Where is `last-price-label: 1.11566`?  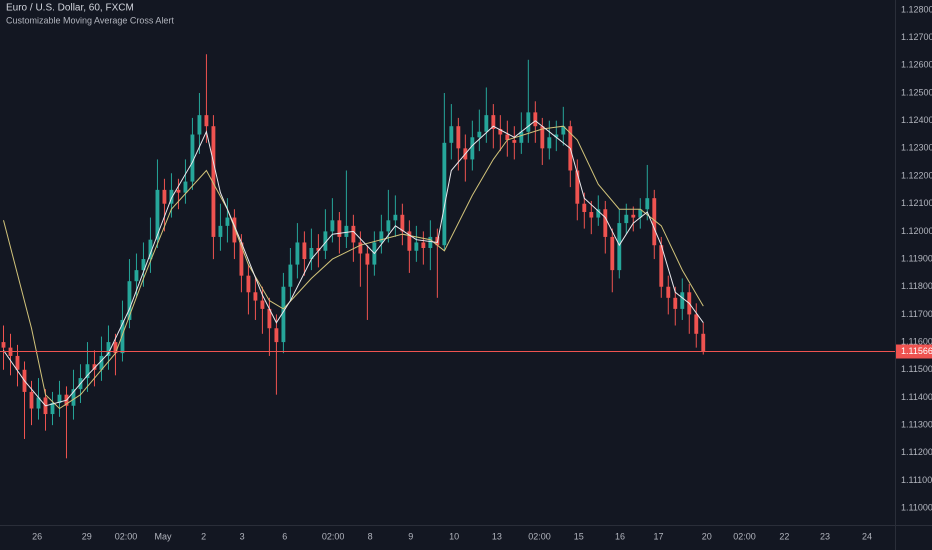
last-price-label: 1.11566 is located at coordinates (916, 351).